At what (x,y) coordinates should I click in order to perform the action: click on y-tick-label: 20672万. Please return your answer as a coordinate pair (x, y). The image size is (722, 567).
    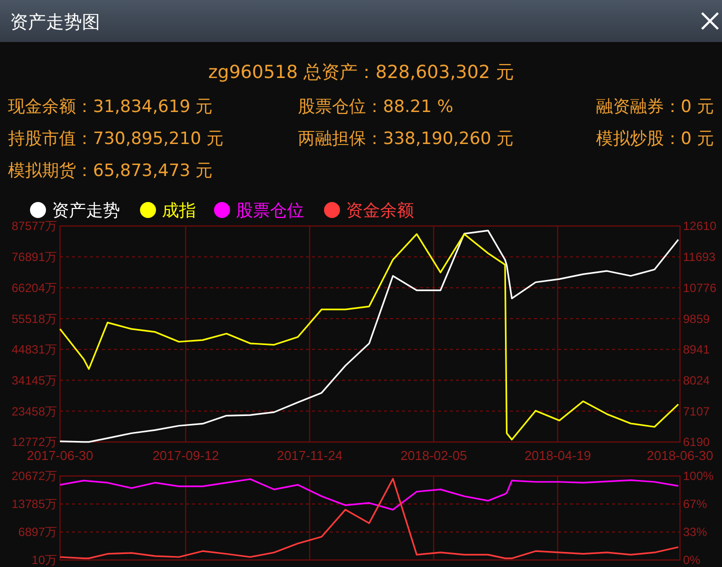
    Looking at the image, I should click on (34, 476).